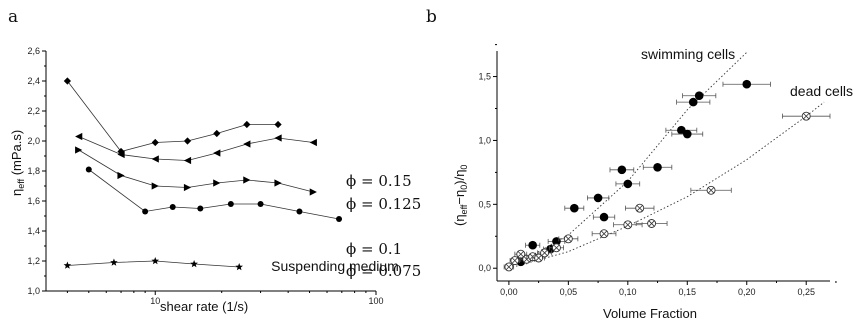  Describe the element at coordinates (33, 291) in the screenshot. I see `y-tick-label: 1,0` at that location.